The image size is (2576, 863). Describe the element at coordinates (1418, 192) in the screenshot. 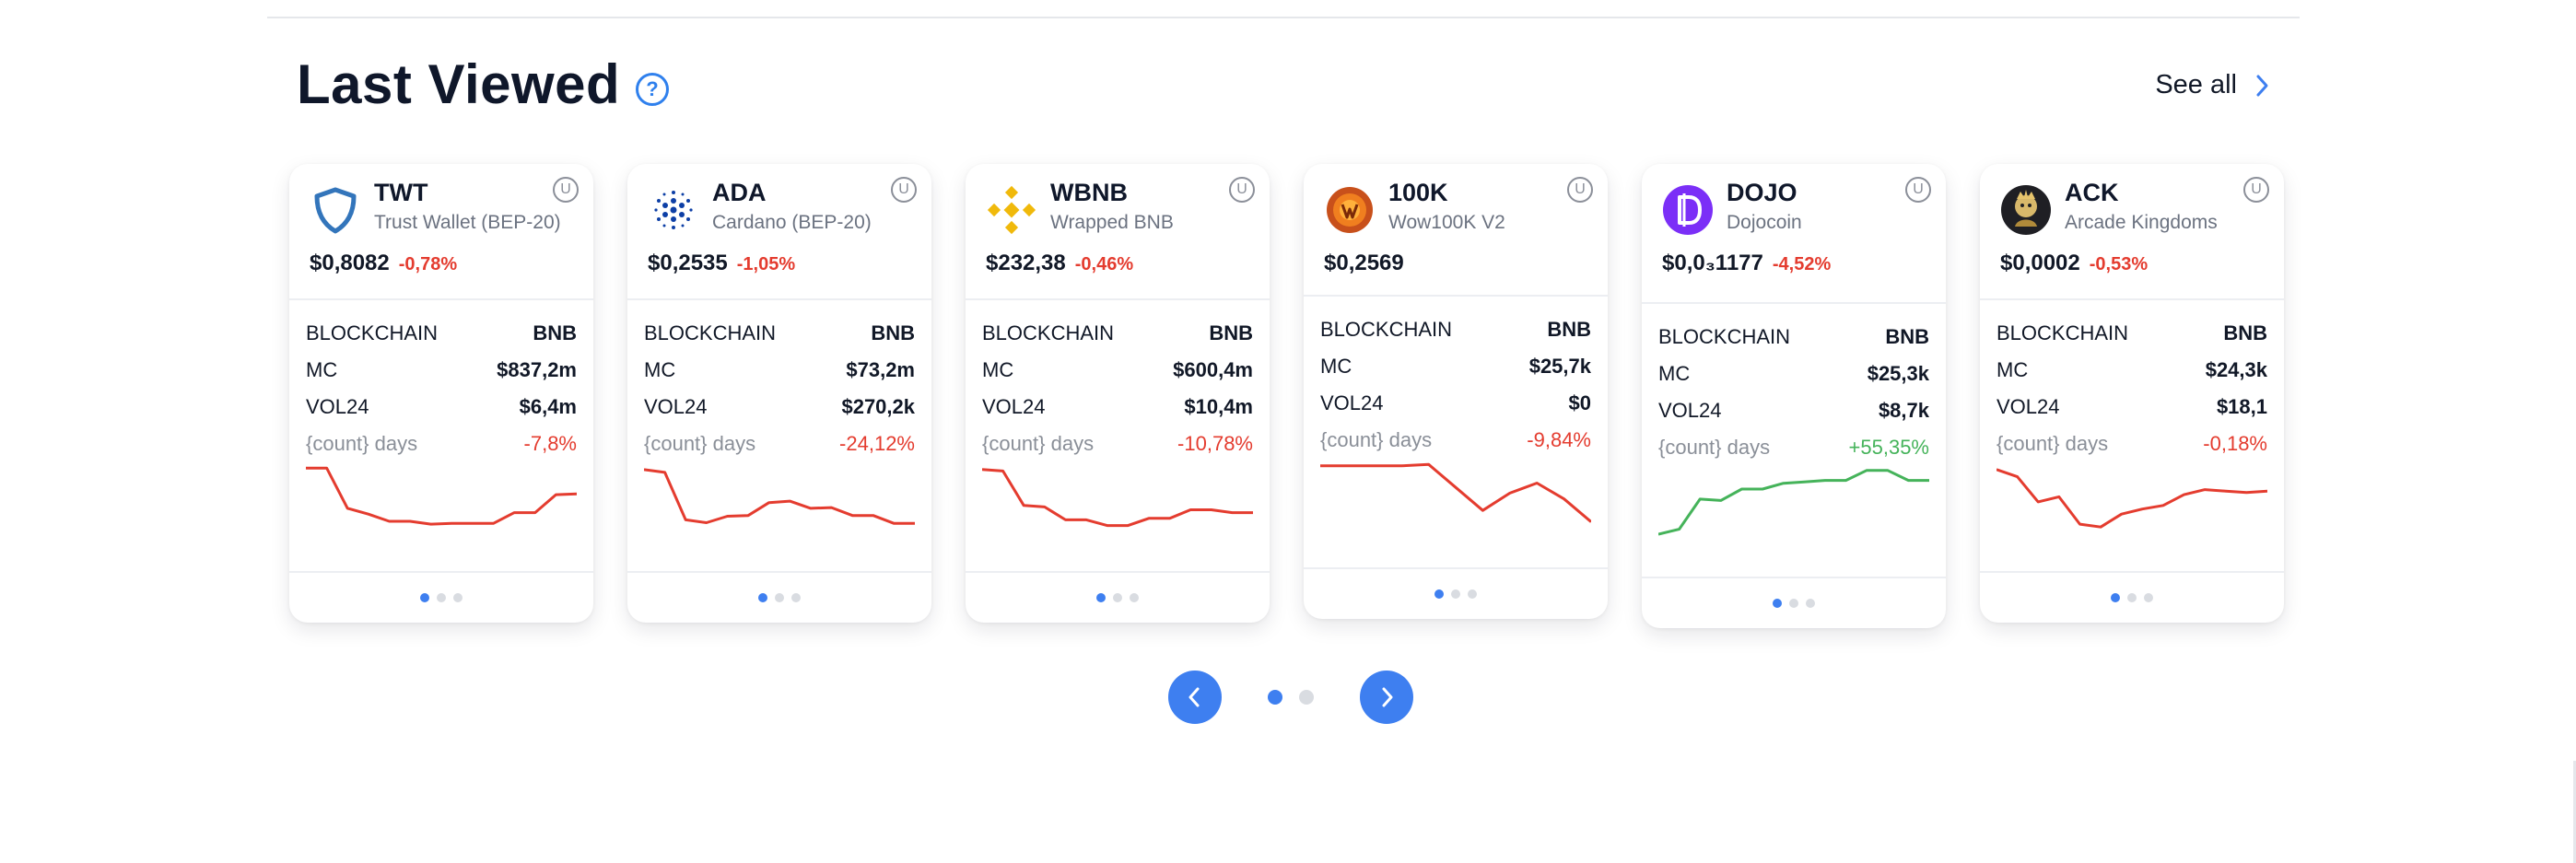

I see `coin-symbol: 100K` at that location.